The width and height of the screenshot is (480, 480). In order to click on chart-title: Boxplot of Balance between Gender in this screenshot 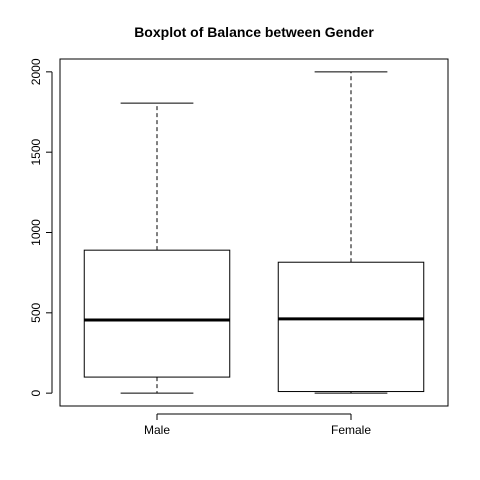, I will do `click(254, 32)`.